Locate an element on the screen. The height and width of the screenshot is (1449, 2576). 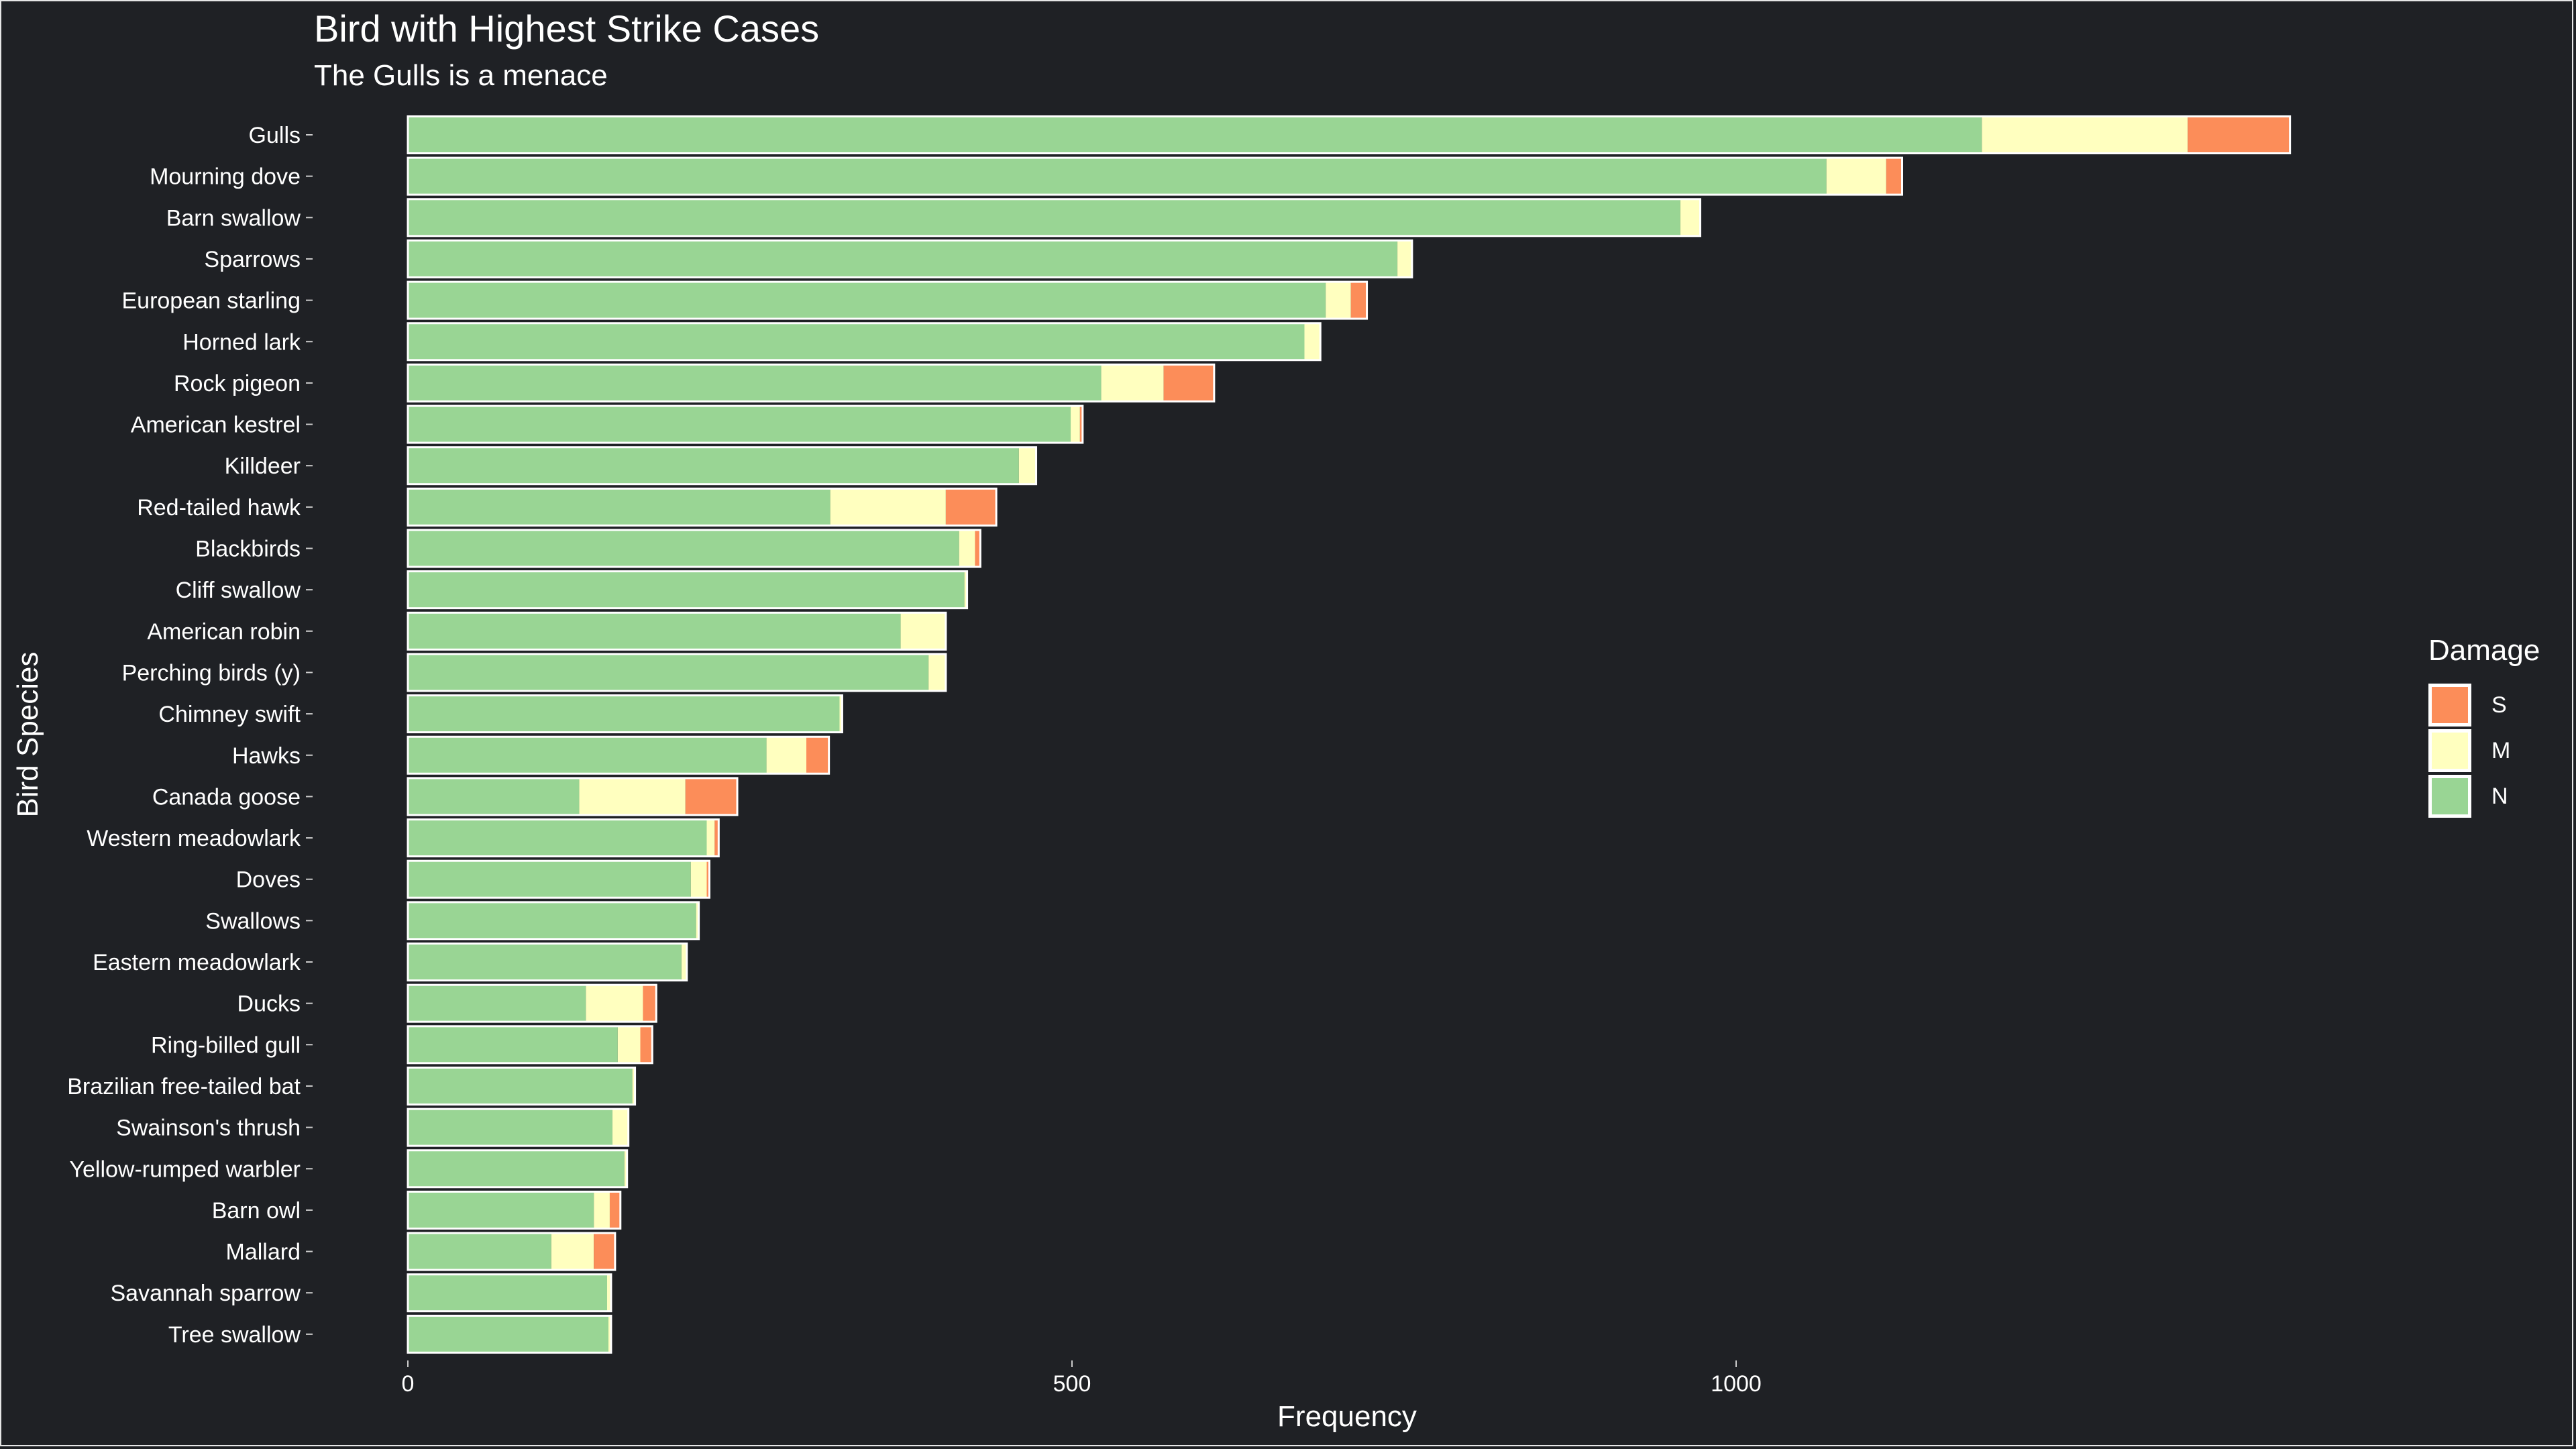
category-label-american-robin: American robin is located at coordinates (224, 632).